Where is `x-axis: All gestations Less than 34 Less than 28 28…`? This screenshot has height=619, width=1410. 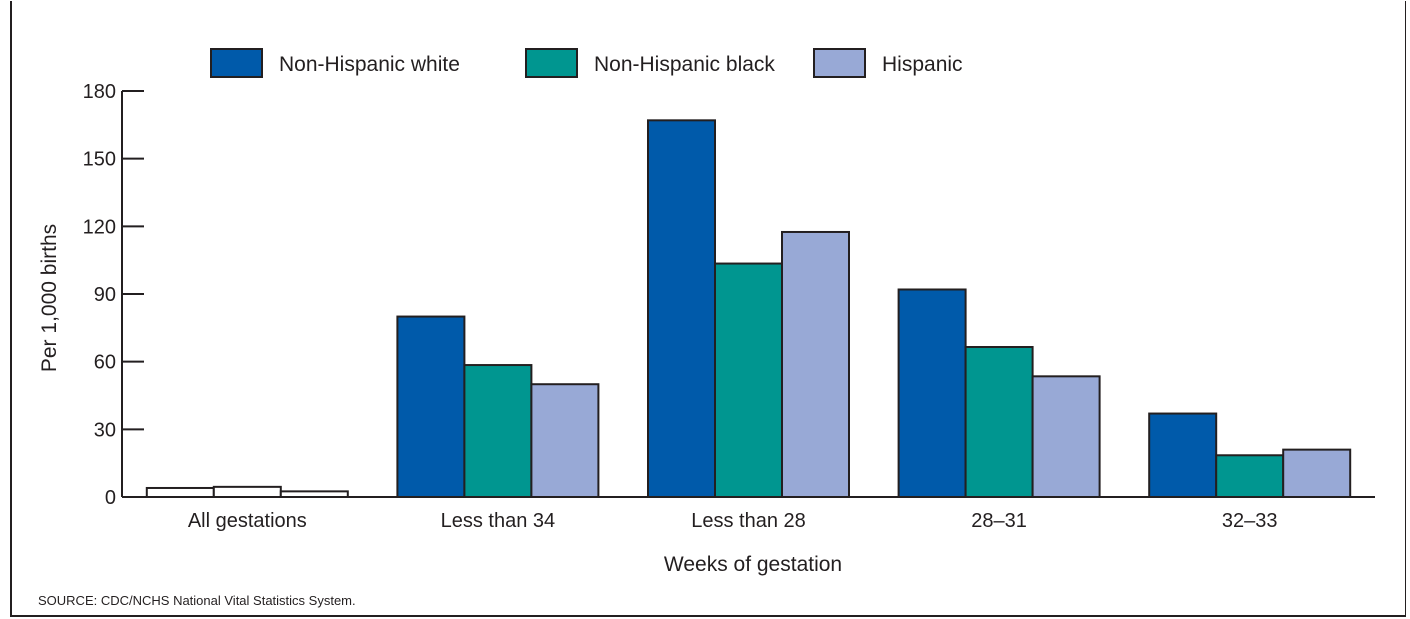
x-axis: All gestations Less than 34 Less than 28 28… is located at coordinates (748, 514).